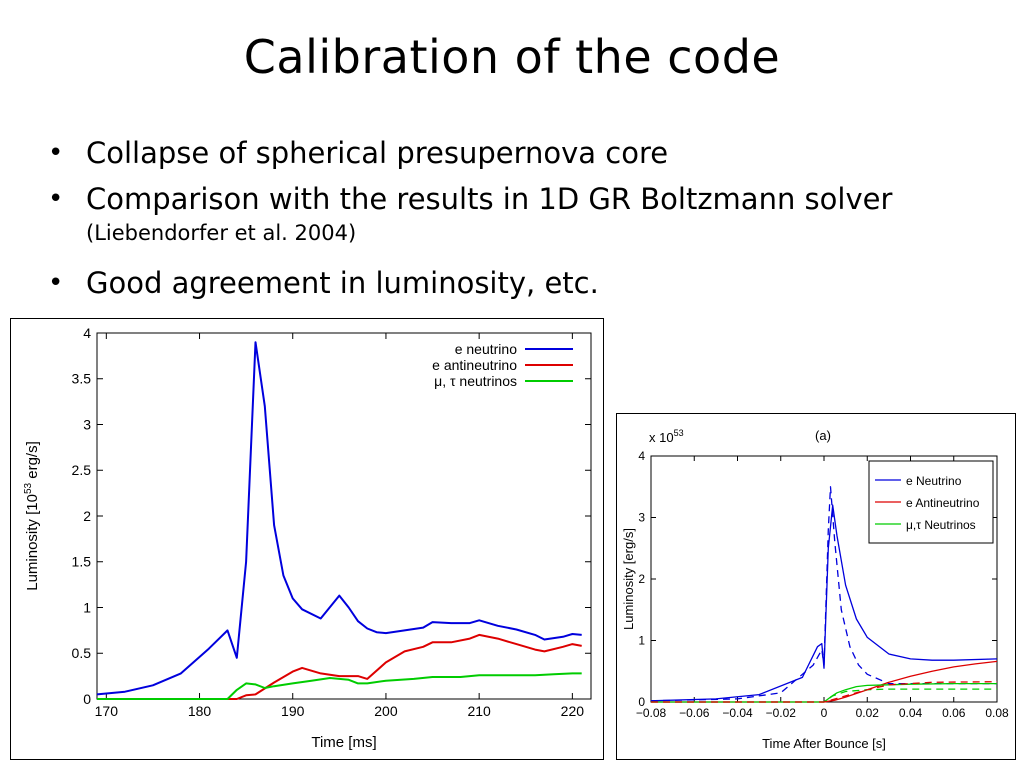 This screenshot has width=1024, height=768. Describe the element at coordinates (377, 153) in the screenshot. I see `bullet-text: Collapse of spherical presupernova core` at that location.